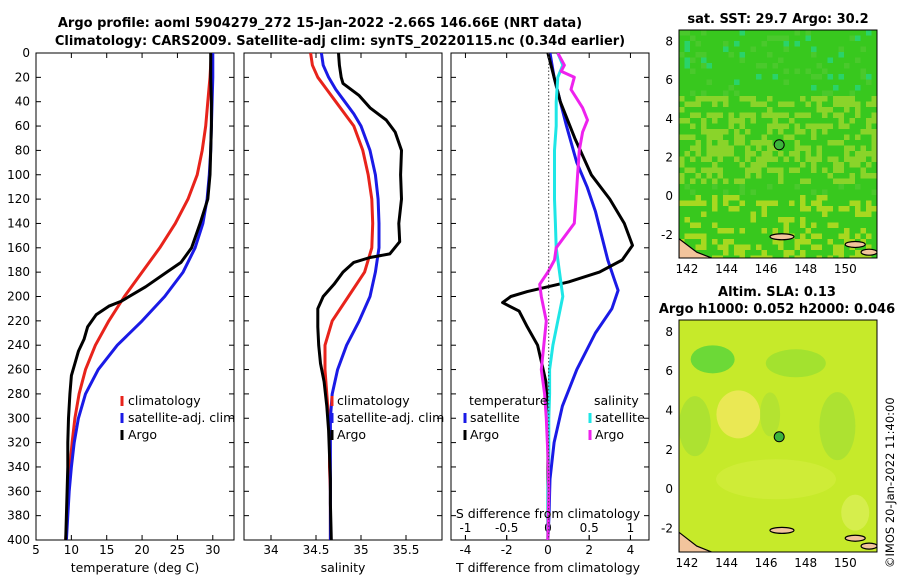 This screenshot has height=580, width=900. Describe the element at coordinates (508, 400) in the screenshot. I see `legend-title-temperature: temperature` at that location.